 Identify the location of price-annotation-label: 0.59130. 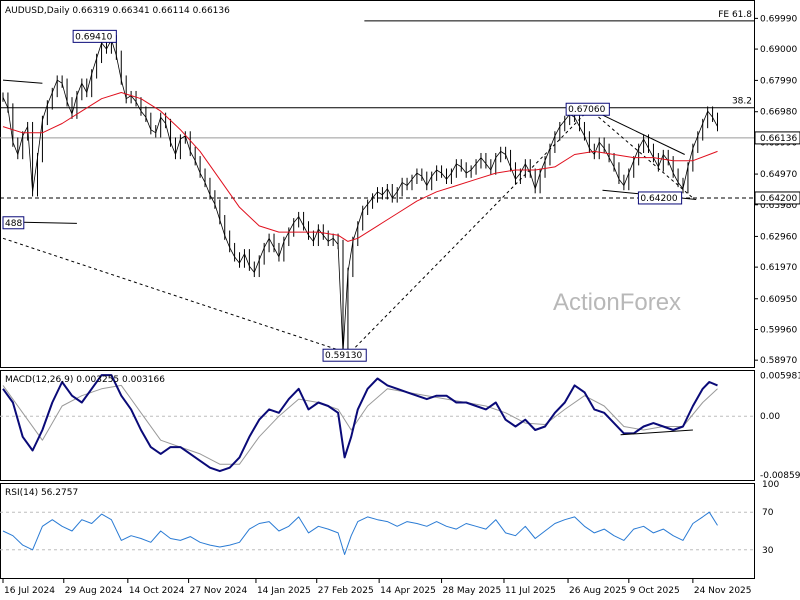
(343, 356).